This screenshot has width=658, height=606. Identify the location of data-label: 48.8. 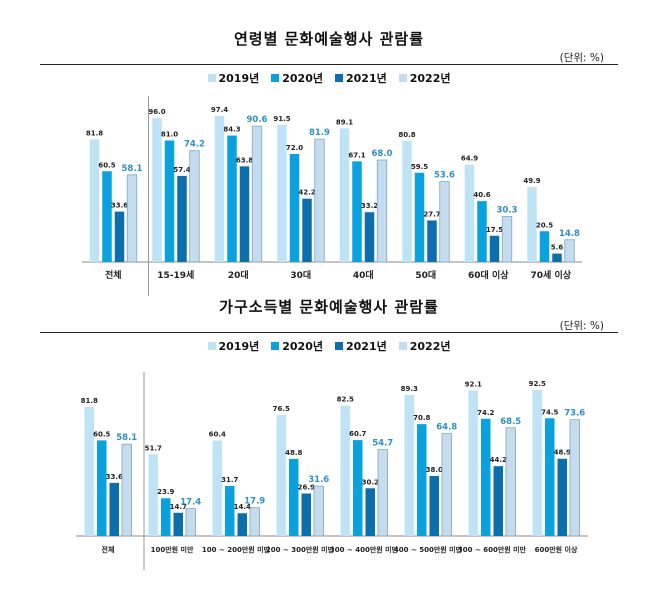
(293, 453).